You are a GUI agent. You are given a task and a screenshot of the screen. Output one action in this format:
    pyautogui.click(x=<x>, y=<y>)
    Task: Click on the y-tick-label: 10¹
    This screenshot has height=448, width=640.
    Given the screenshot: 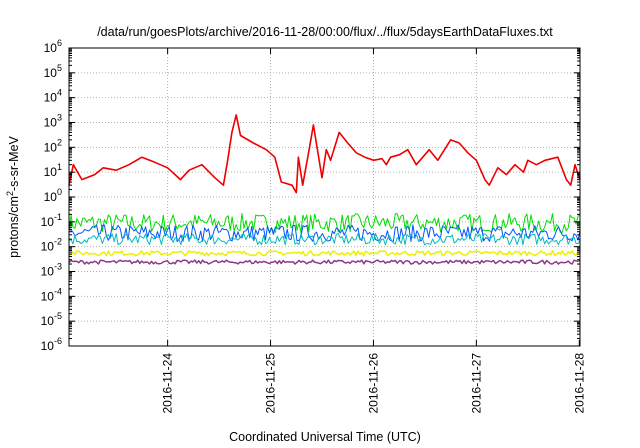 What is the action you would take?
    pyautogui.click(x=53, y=170)
    